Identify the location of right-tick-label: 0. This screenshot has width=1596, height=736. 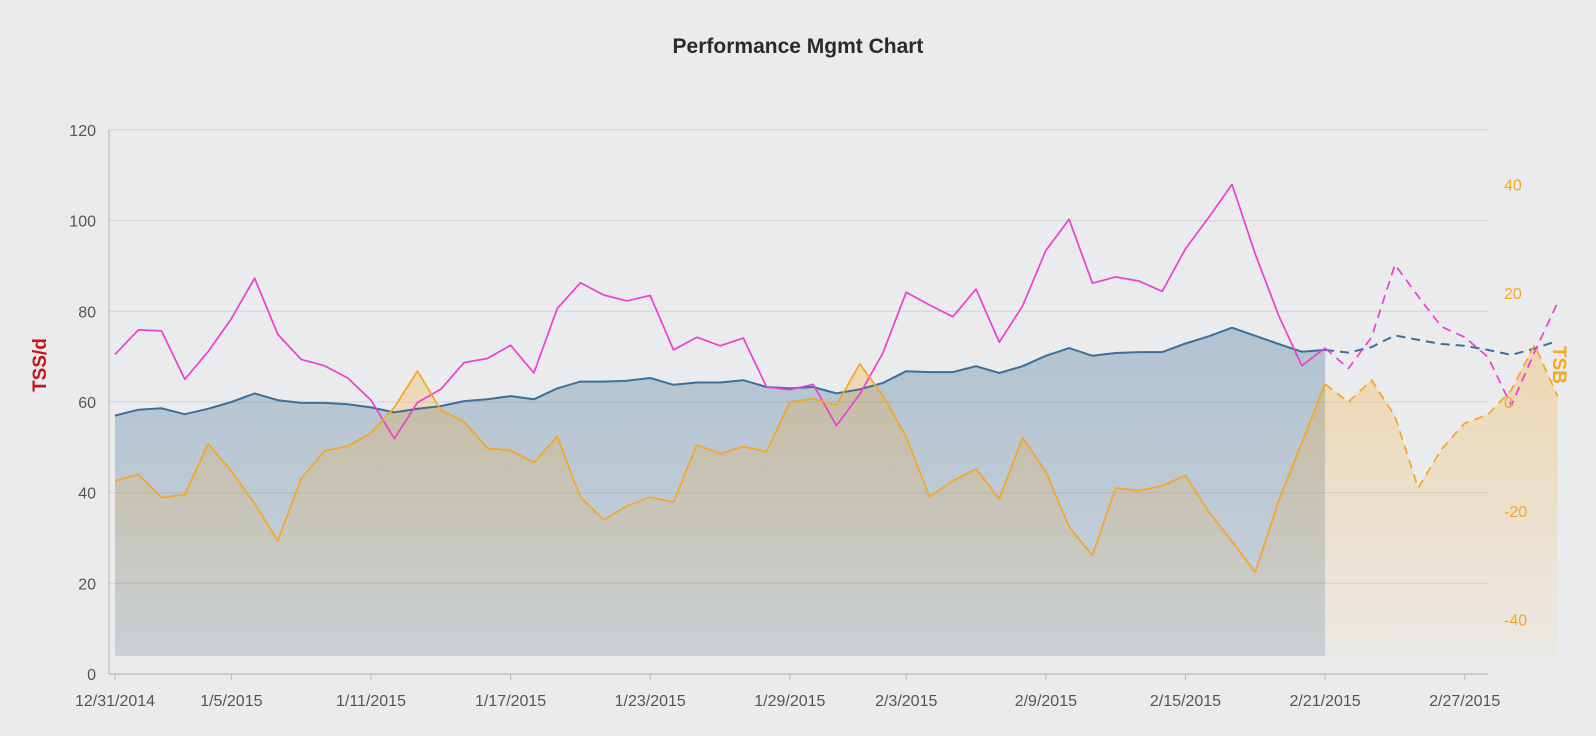
(1508, 403).